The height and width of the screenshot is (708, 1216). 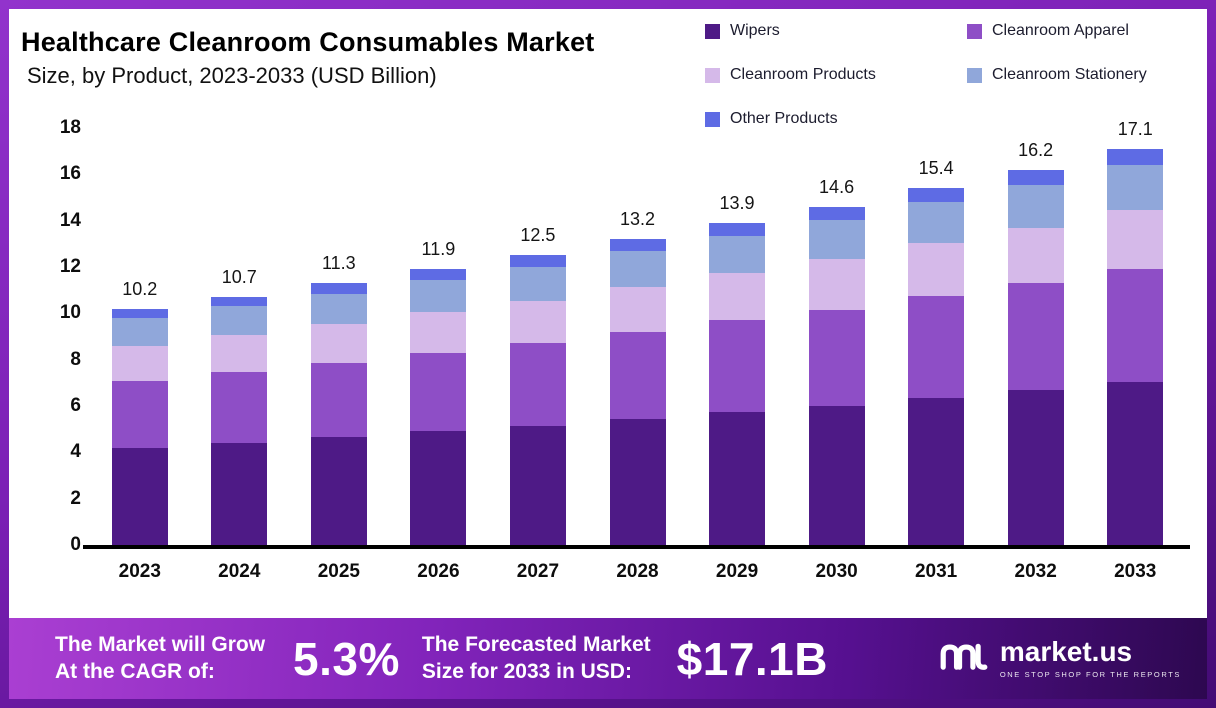 What do you see at coordinates (836, 571) in the screenshot?
I see `x-axis-label: 2030` at bounding box center [836, 571].